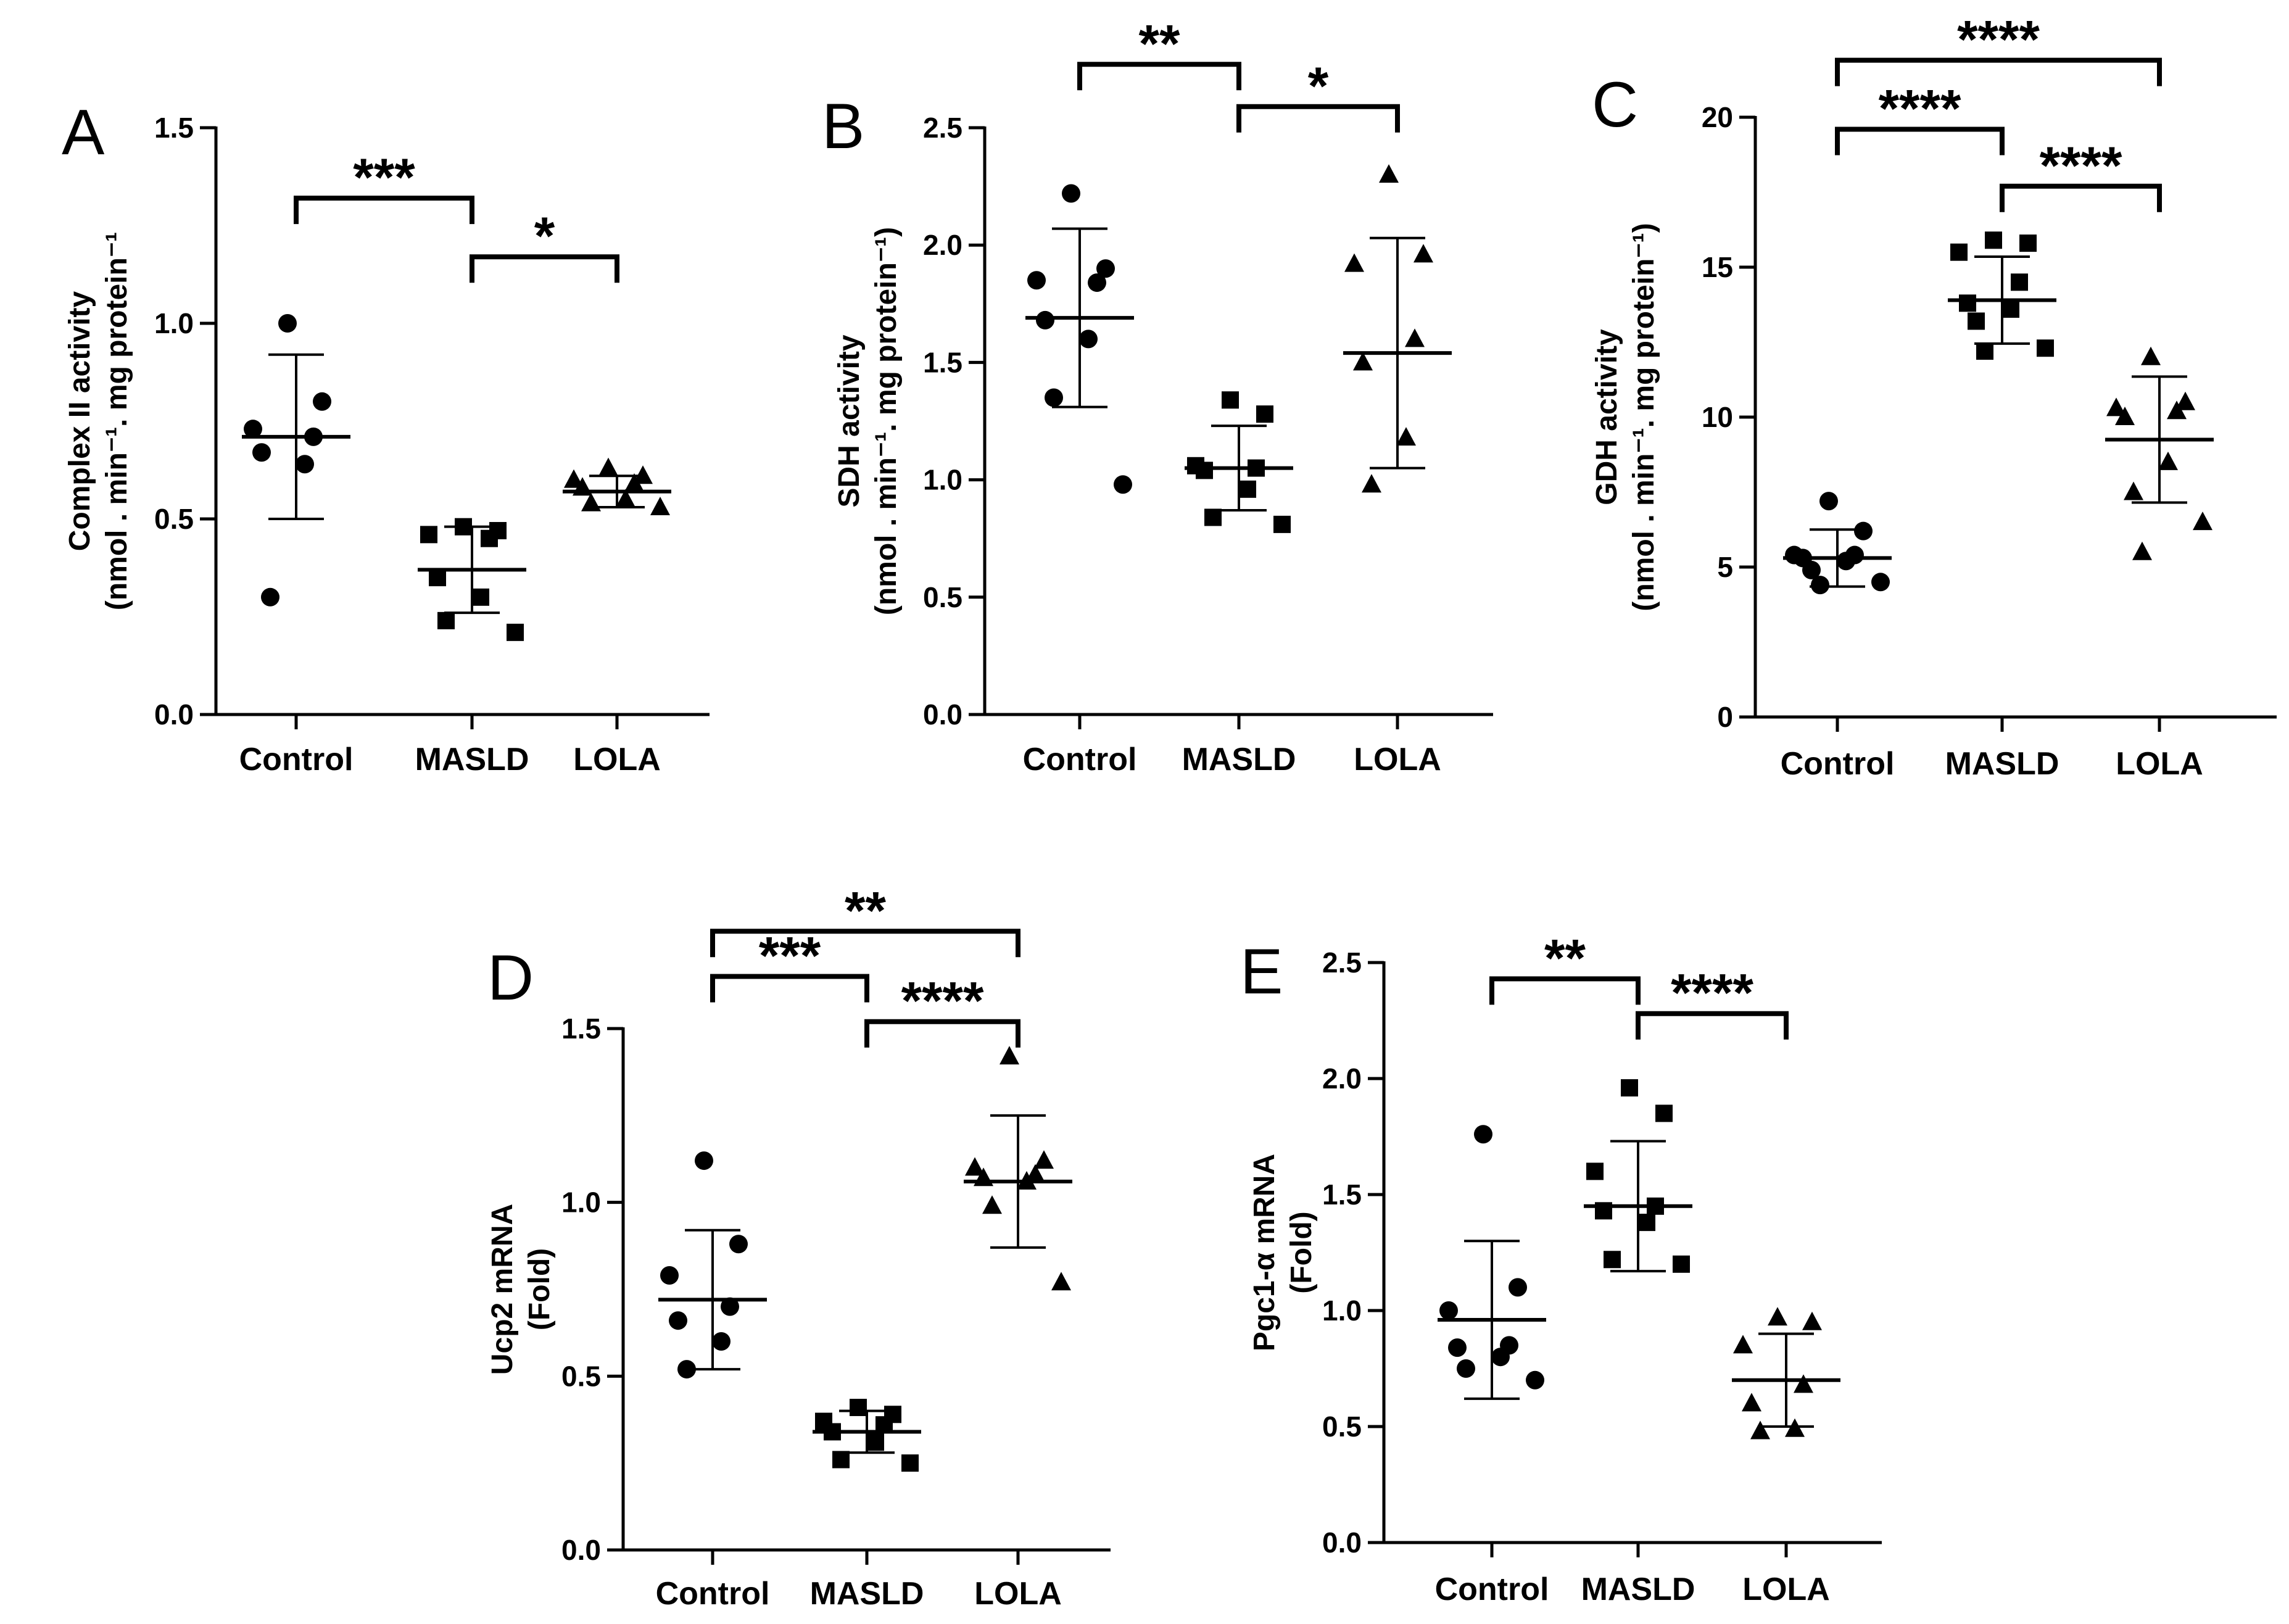 Image resolution: width=2289 pixels, height=1624 pixels. Describe the element at coordinates (1717, 117) in the screenshot. I see `y-tick-label: 20` at that location.